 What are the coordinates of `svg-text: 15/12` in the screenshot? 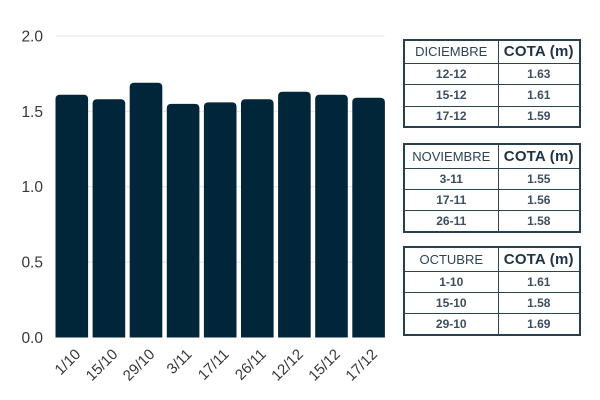 It's located at (324, 365).